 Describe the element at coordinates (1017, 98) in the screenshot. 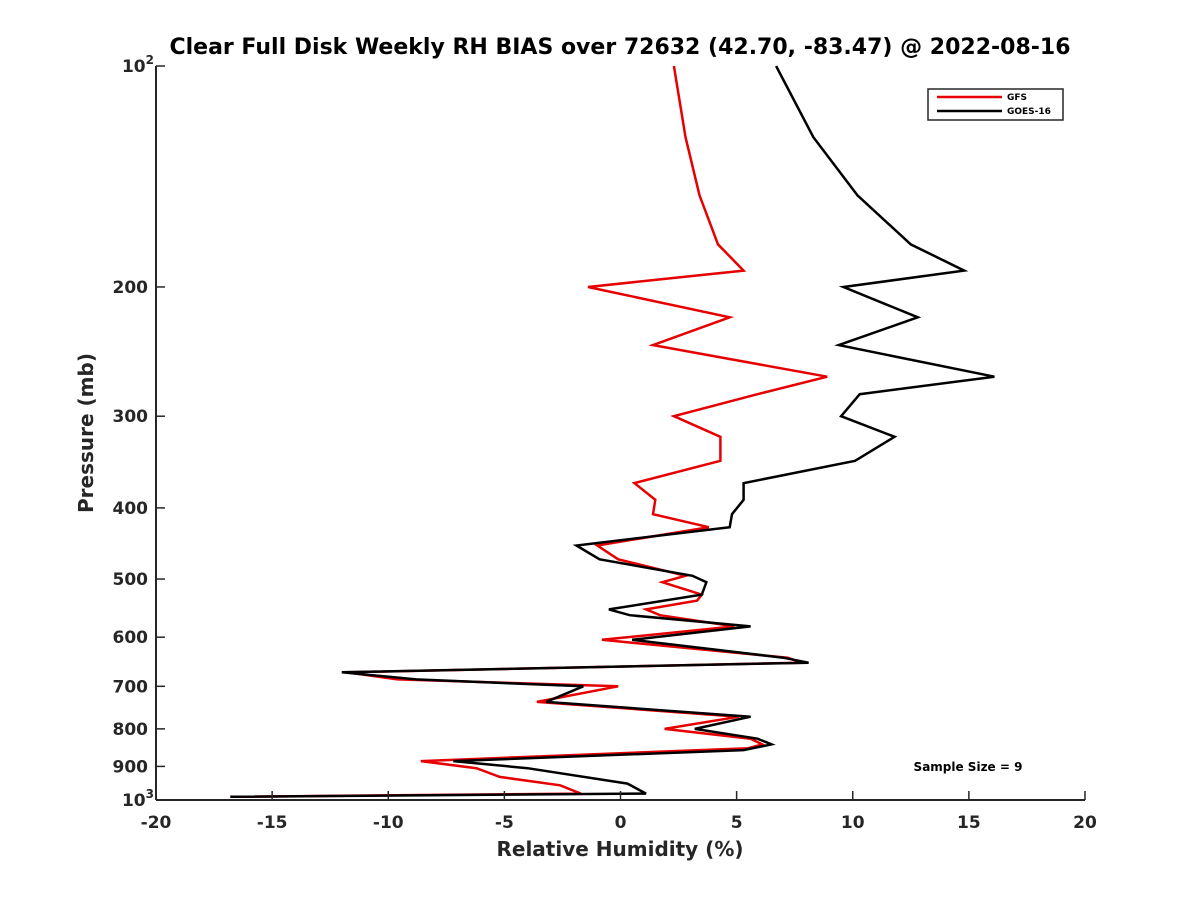

I see `legend-label-gfs: GFS` at that location.